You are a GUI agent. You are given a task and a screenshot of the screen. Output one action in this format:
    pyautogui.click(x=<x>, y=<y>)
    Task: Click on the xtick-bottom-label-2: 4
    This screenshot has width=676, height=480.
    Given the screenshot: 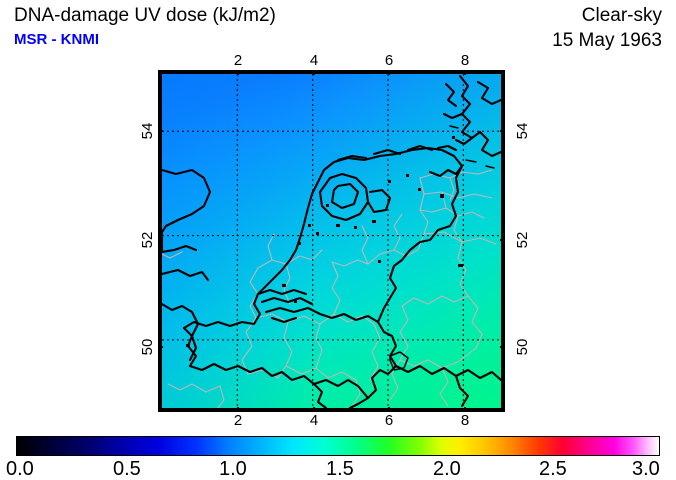 What is the action you would take?
    pyautogui.click(x=314, y=420)
    